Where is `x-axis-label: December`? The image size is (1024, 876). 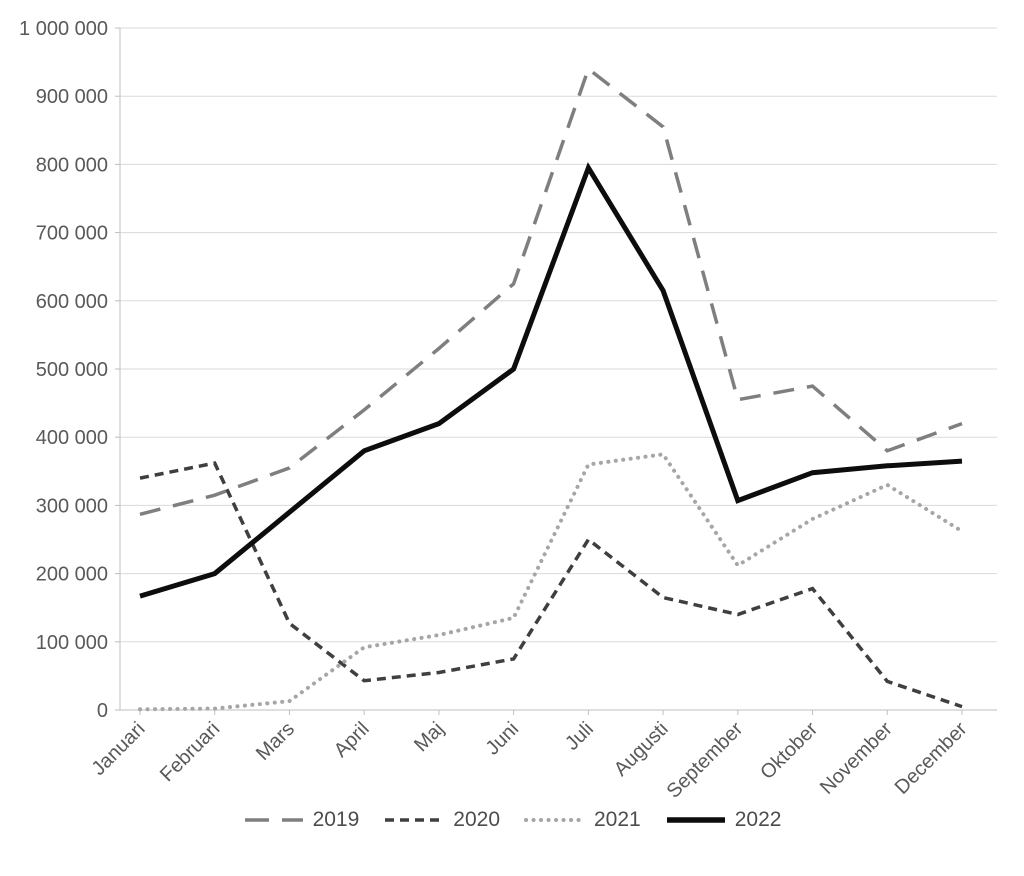
x-axis-label: December is located at coordinates (931, 758).